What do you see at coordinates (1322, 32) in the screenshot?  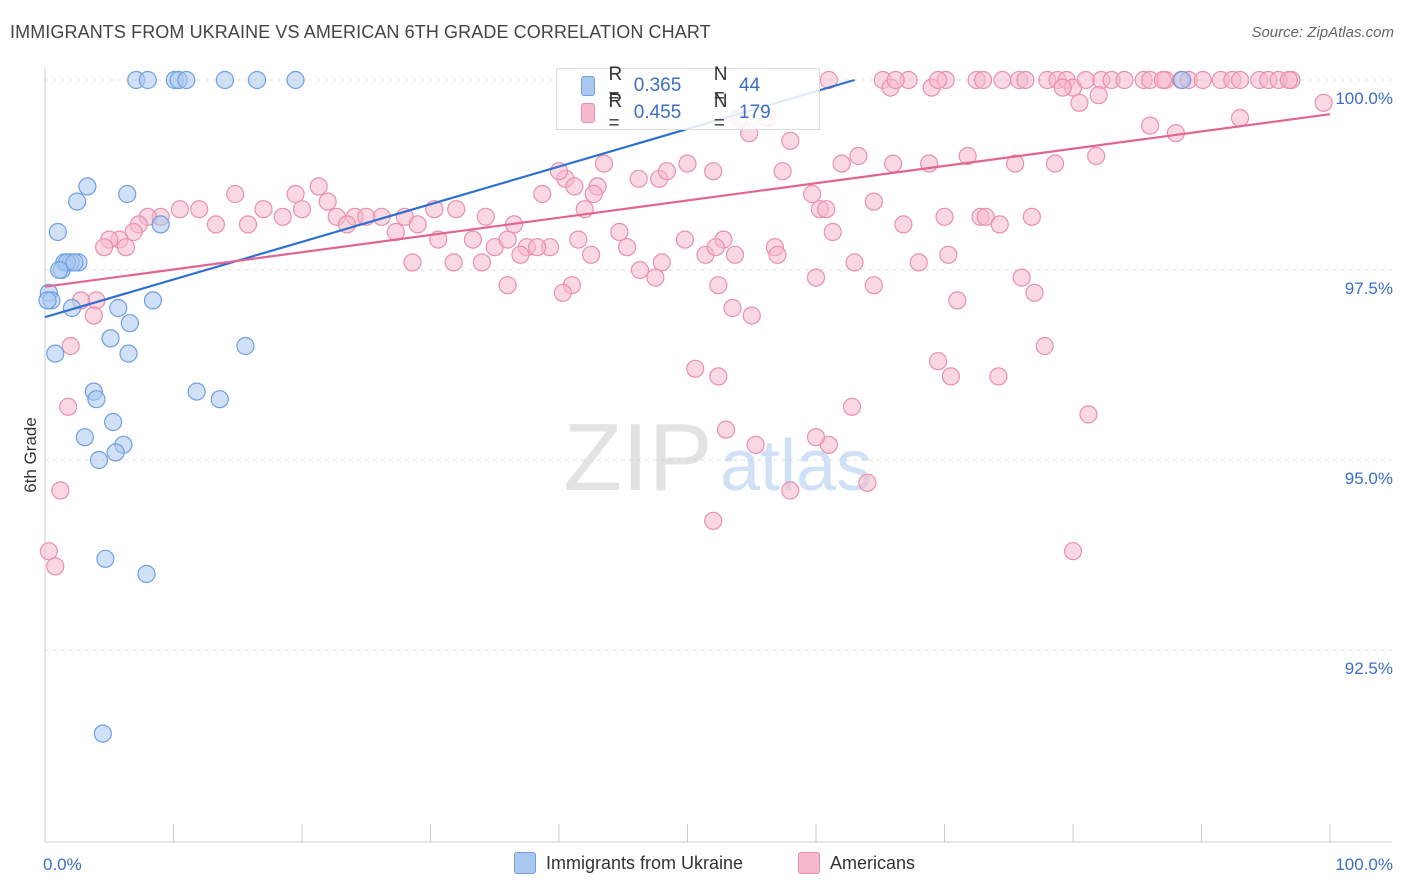 I see `chart-source: Source: ZipAtlas.com` at bounding box center [1322, 32].